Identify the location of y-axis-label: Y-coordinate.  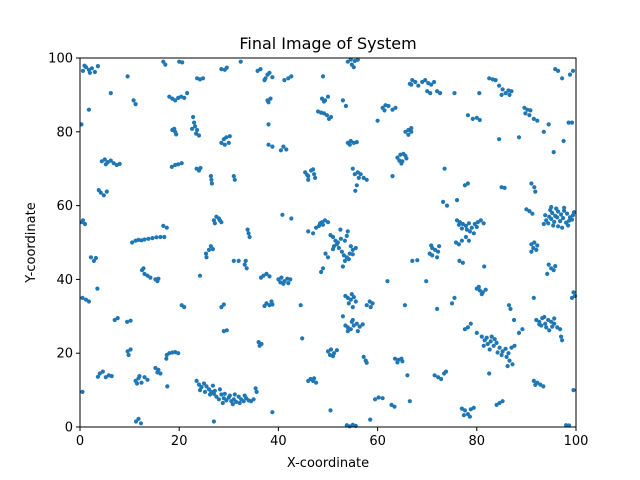
(31, 242).